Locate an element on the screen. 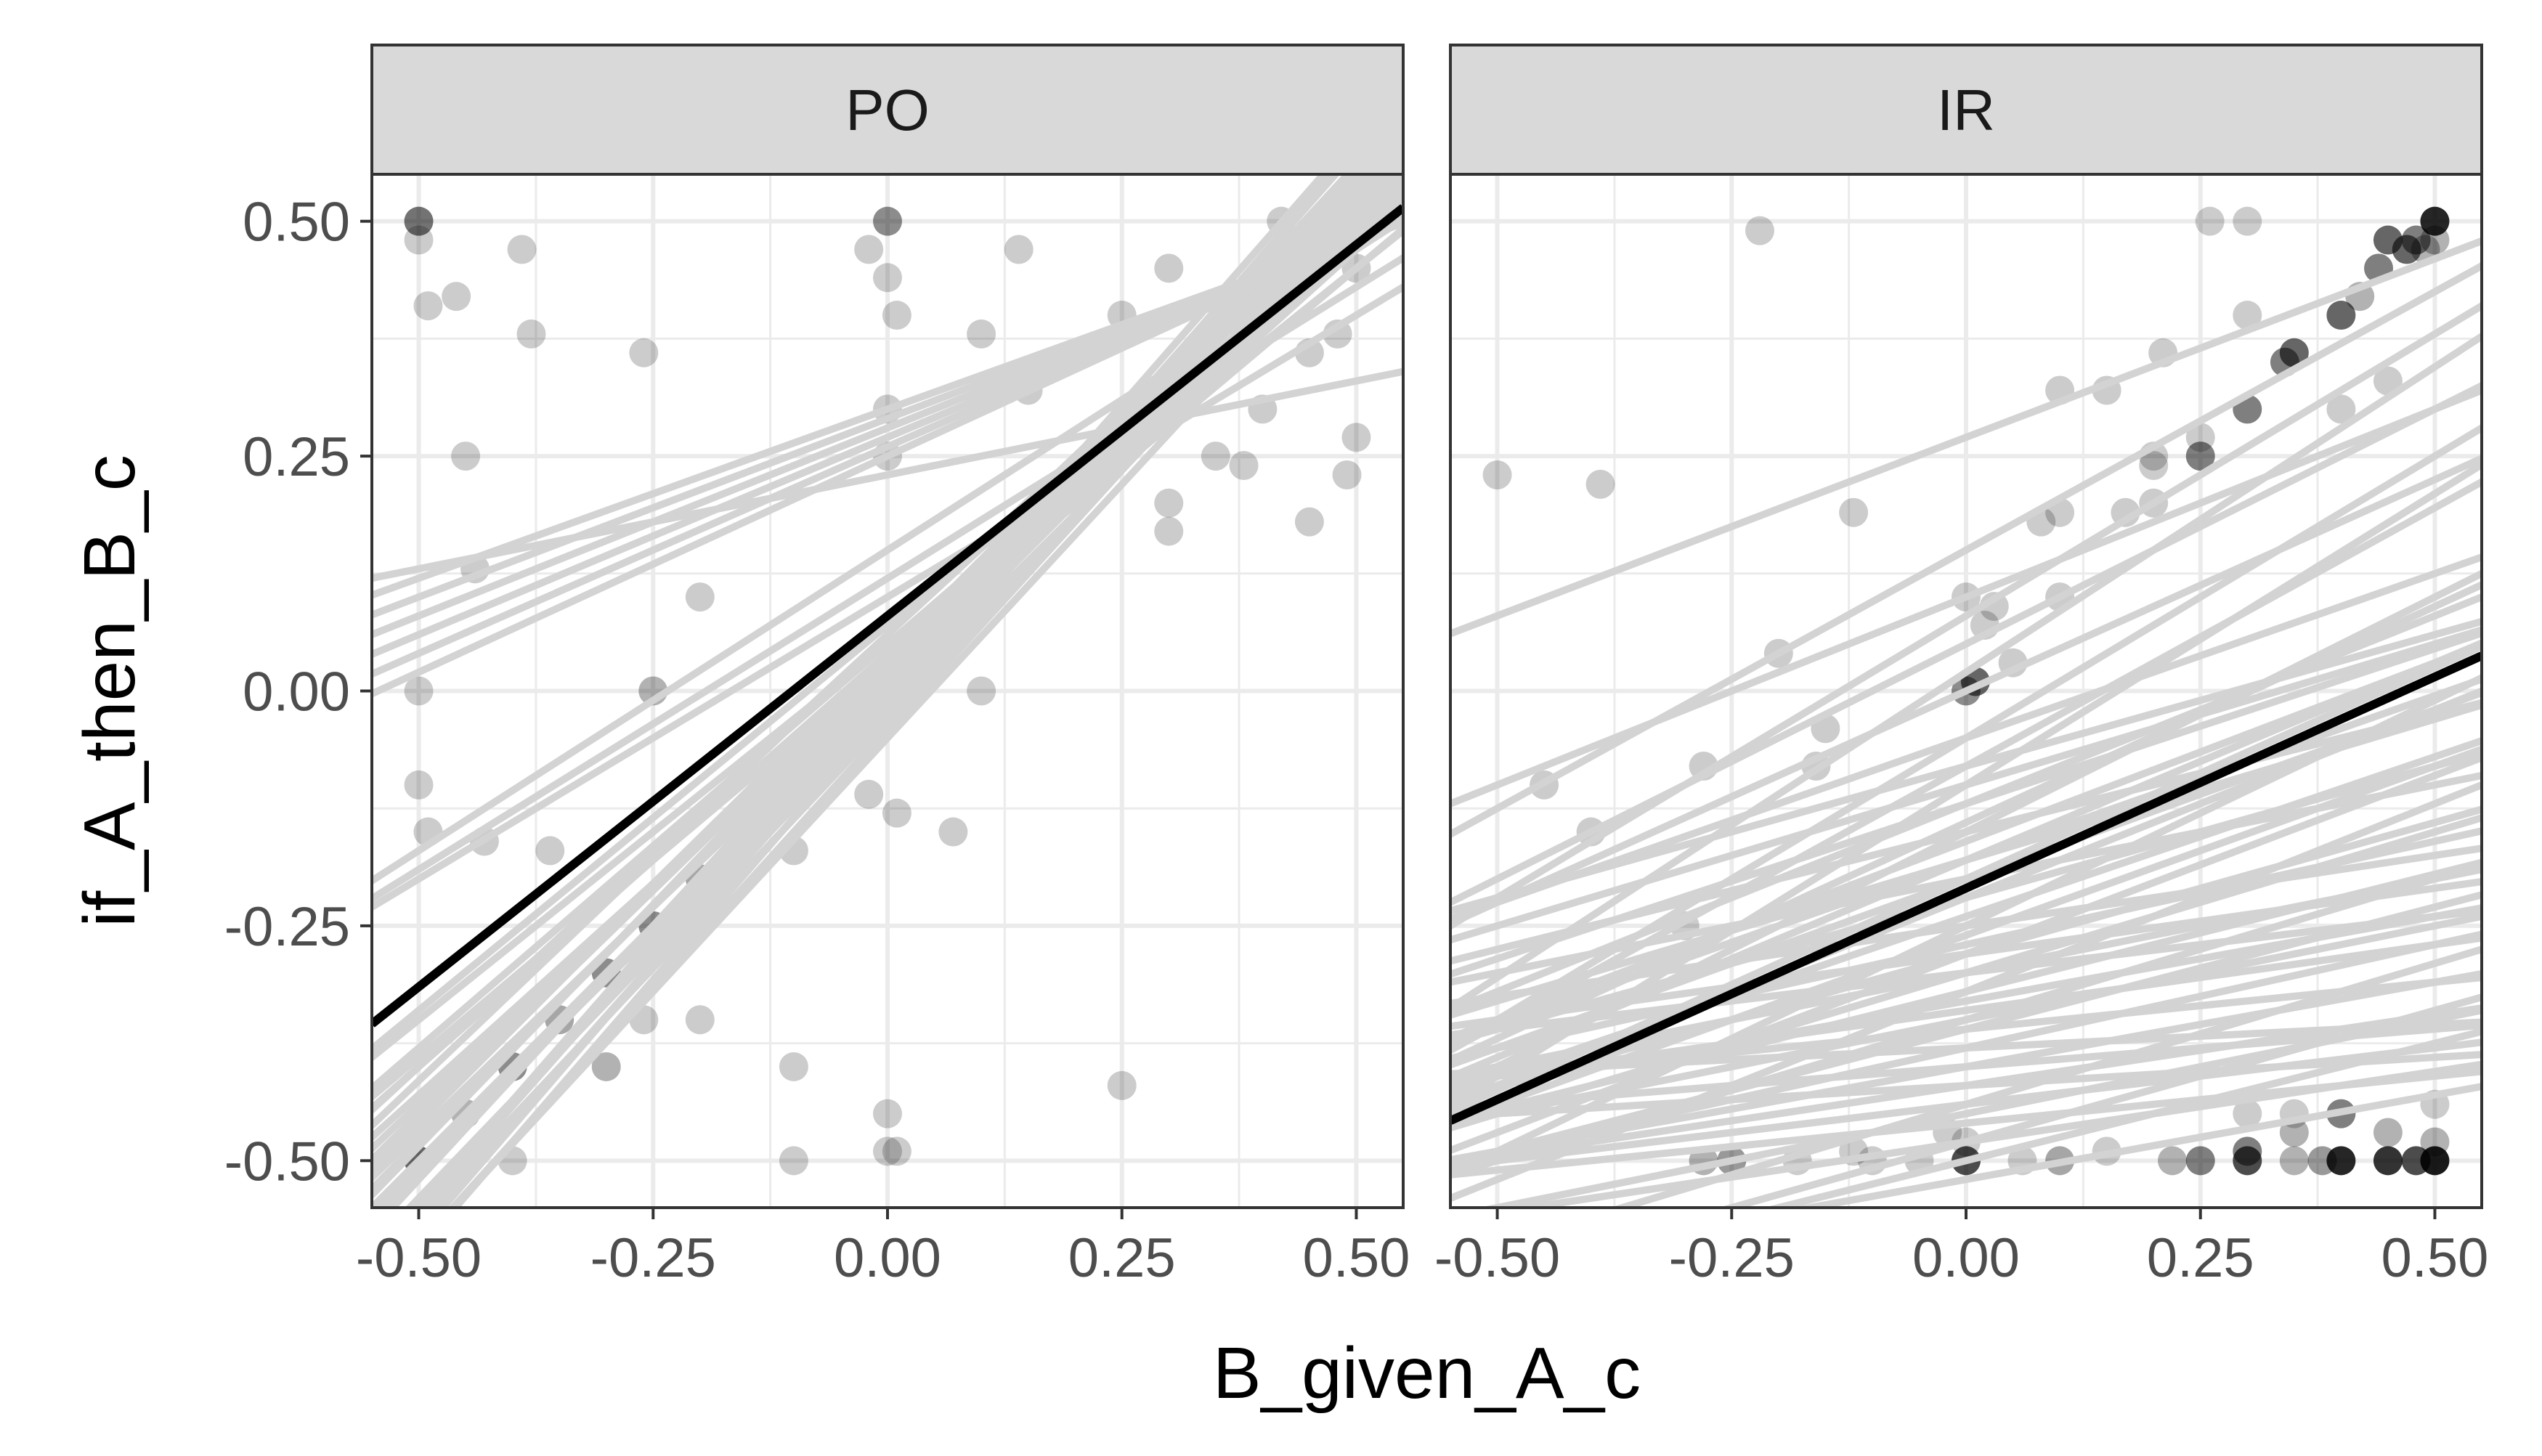 This screenshot has width=2542, height=1456. mean-regression-line is located at coordinates (1966, 888).